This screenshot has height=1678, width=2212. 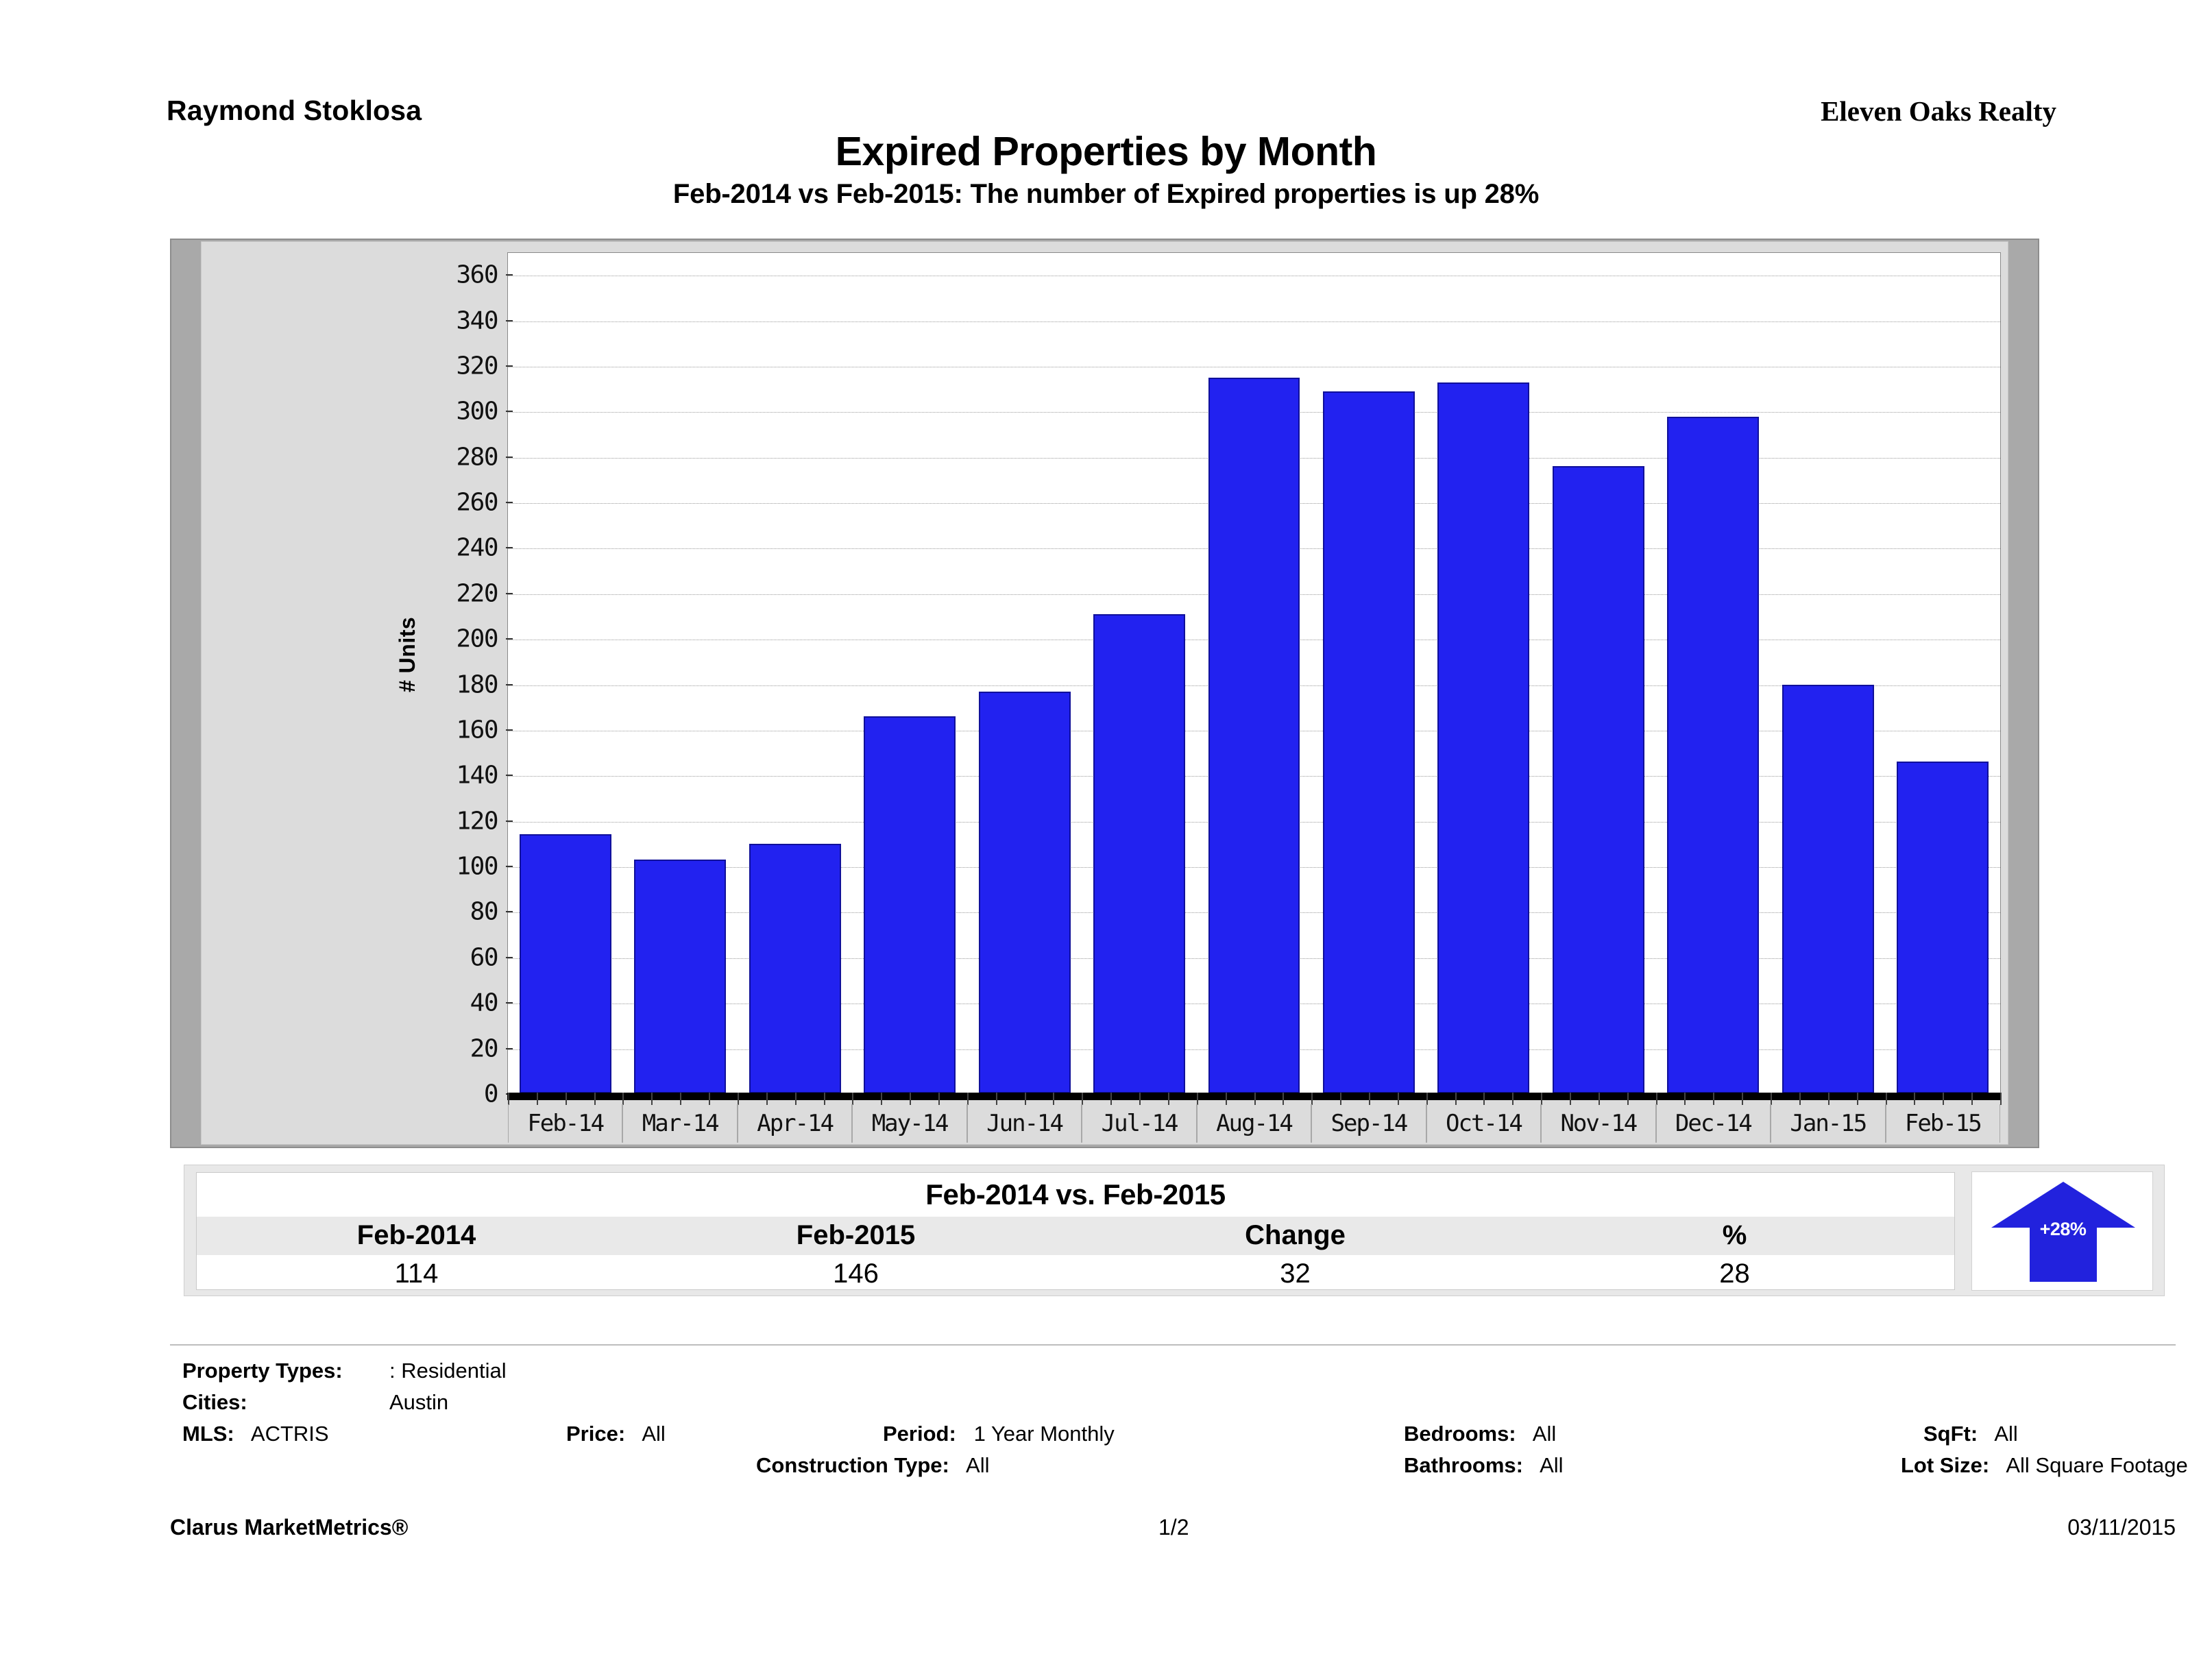 What do you see at coordinates (1713, 1123) in the screenshot?
I see `x-axis-tick-label: Dec-14` at bounding box center [1713, 1123].